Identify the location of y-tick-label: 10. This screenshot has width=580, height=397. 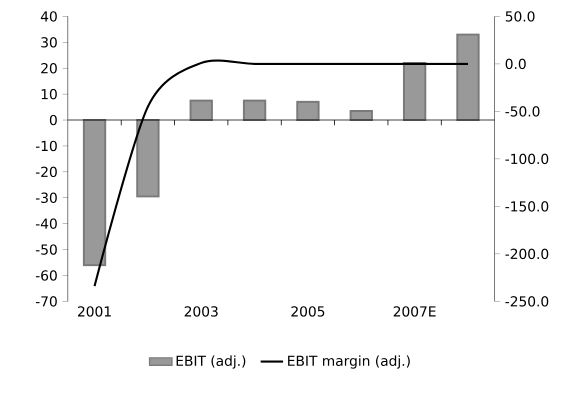
(49, 94).